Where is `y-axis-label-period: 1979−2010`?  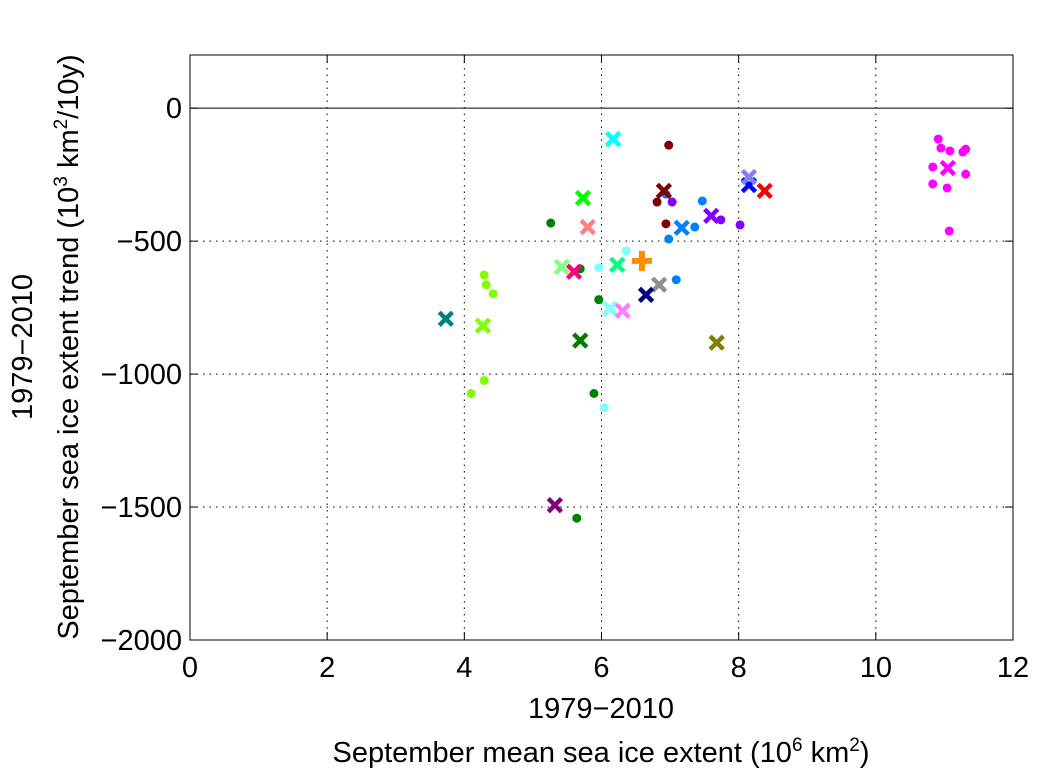 y-axis-label-period: 1979−2010 is located at coordinates (23, 347).